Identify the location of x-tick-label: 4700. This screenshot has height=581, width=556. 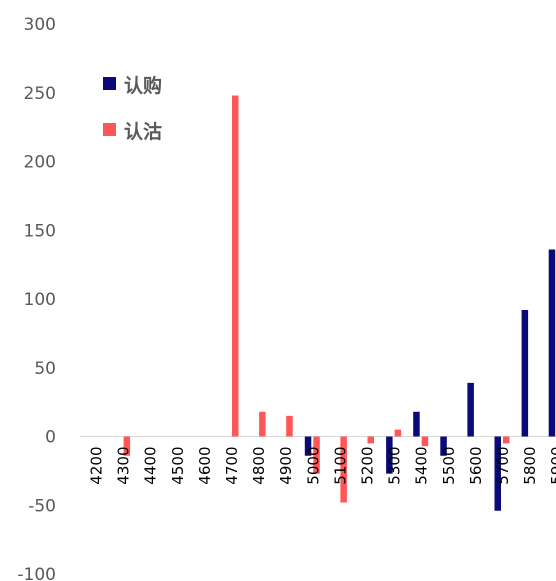
(232, 466).